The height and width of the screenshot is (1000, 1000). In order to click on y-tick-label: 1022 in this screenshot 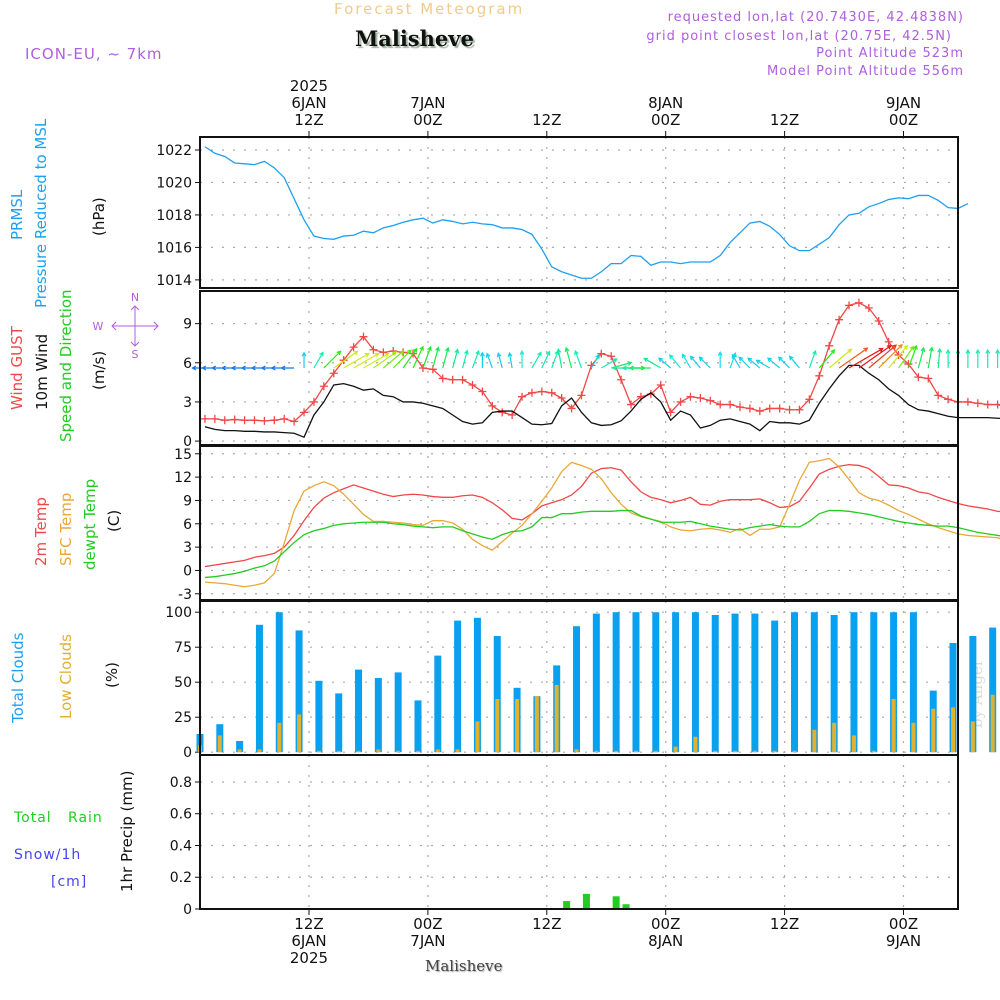, I will do `click(174, 151)`.